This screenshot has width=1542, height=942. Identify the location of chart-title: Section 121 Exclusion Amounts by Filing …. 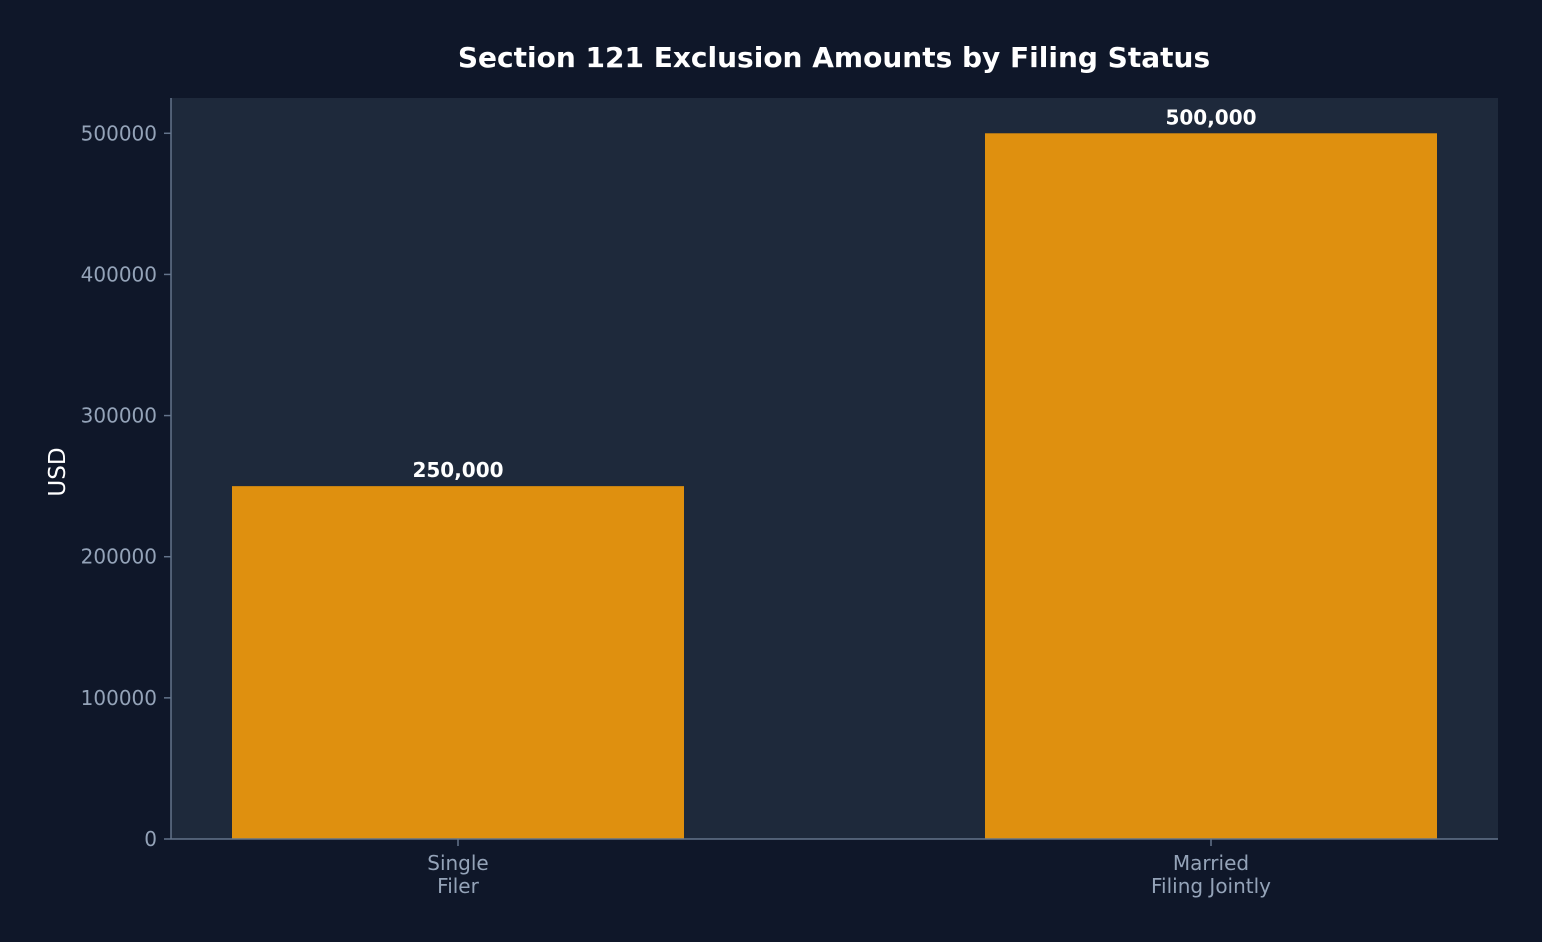
(834, 57).